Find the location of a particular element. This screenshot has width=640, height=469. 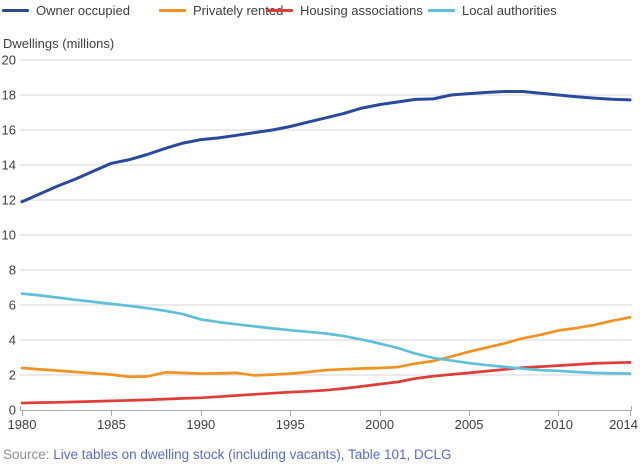

legend-label: Local authorities is located at coordinates (509, 10).